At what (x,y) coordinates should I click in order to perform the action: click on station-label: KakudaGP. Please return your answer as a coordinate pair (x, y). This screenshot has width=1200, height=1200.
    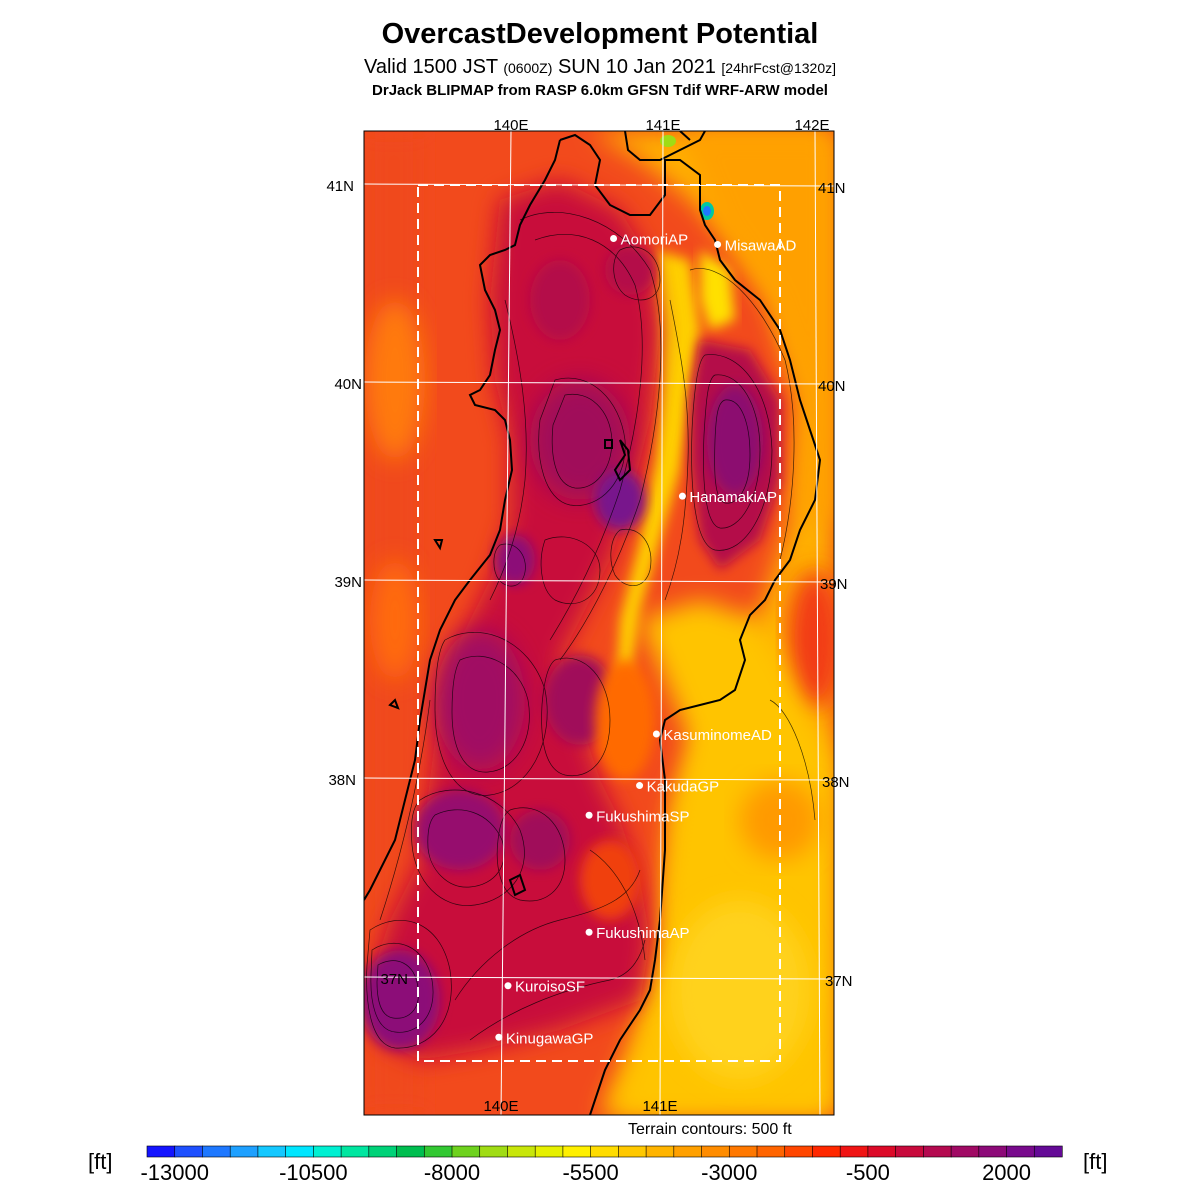
    Looking at the image, I should click on (683, 787).